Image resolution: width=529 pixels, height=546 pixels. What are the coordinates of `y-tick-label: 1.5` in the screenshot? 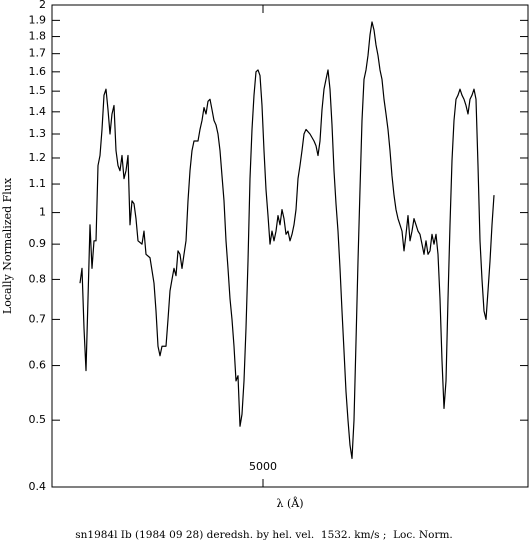 It's located at (38, 90).